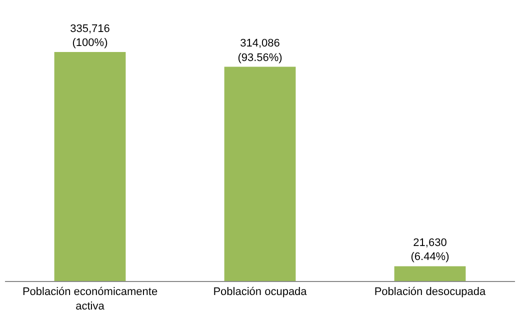 The width and height of the screenshot is (520, 329). Describe the element at coordinates (430, 250) in the screenshot. I see `data-label: 21,630 (6.44%)` at that location.